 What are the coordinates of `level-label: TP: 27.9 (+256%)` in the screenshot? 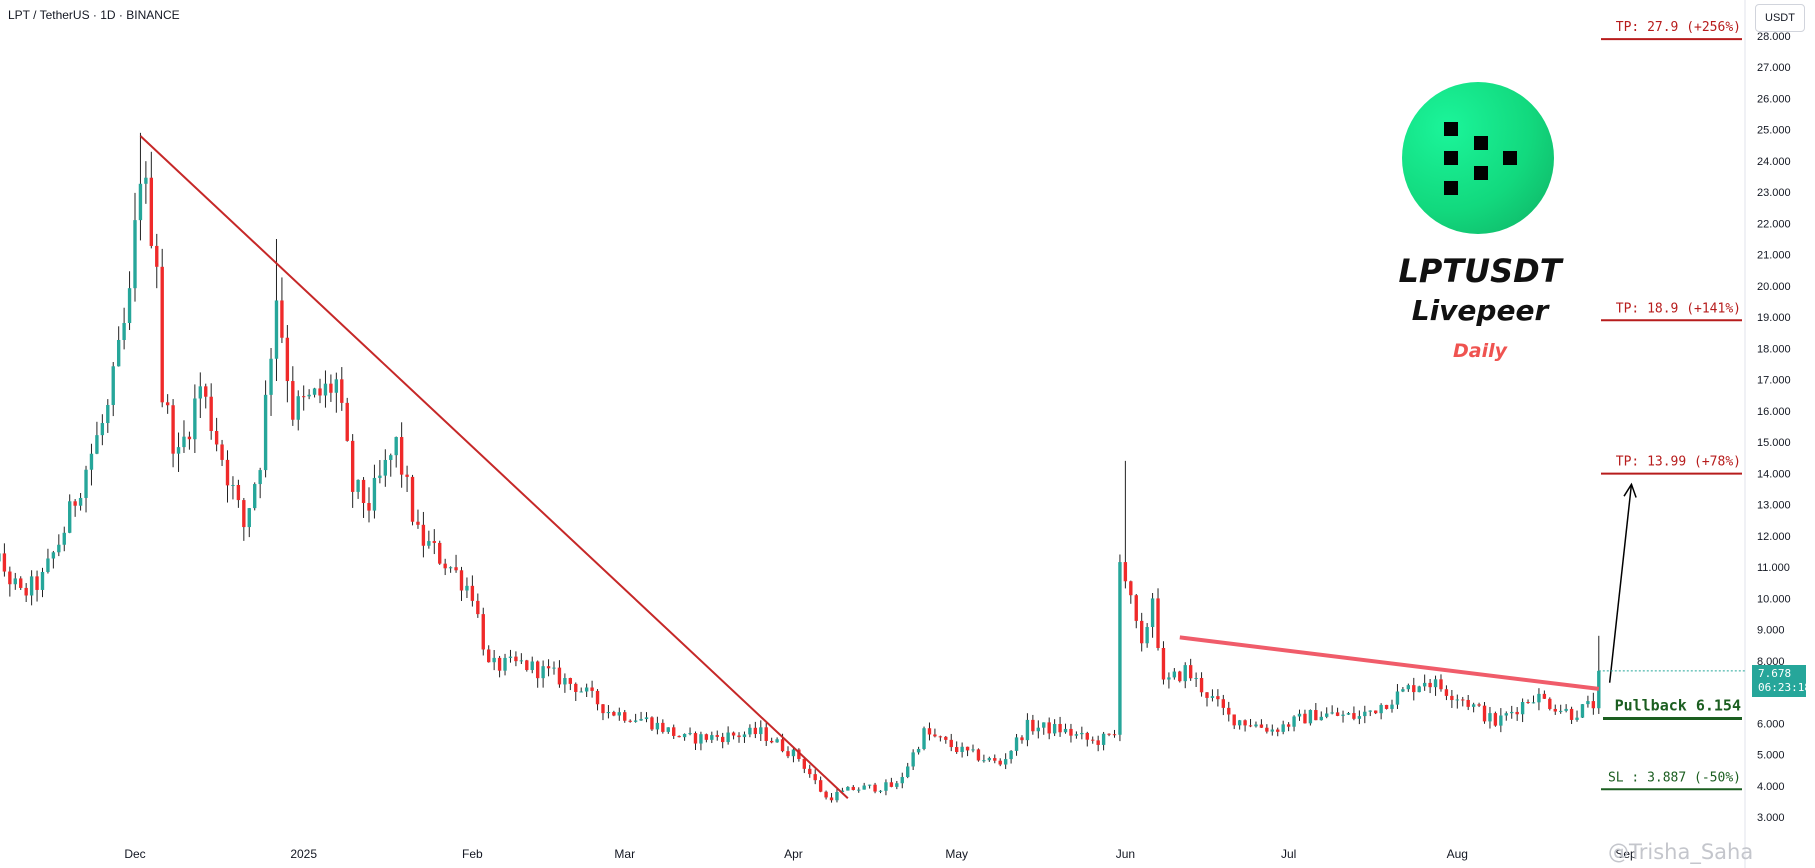 It's located at (1678, 27).